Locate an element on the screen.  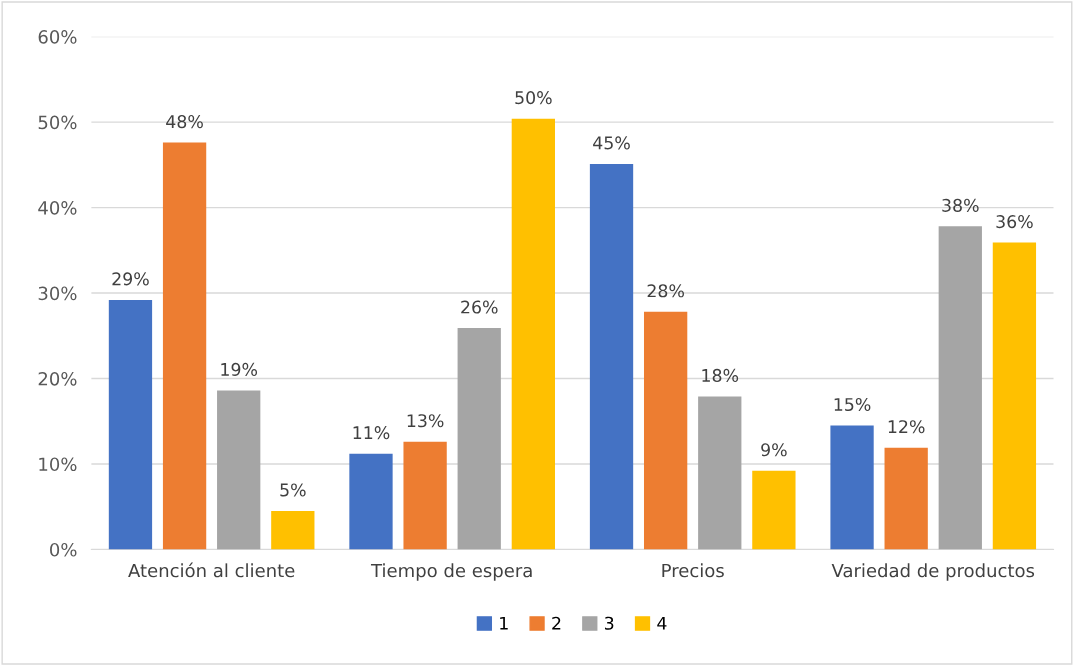
legend-label: 1 is located at coordinates (504, 623).